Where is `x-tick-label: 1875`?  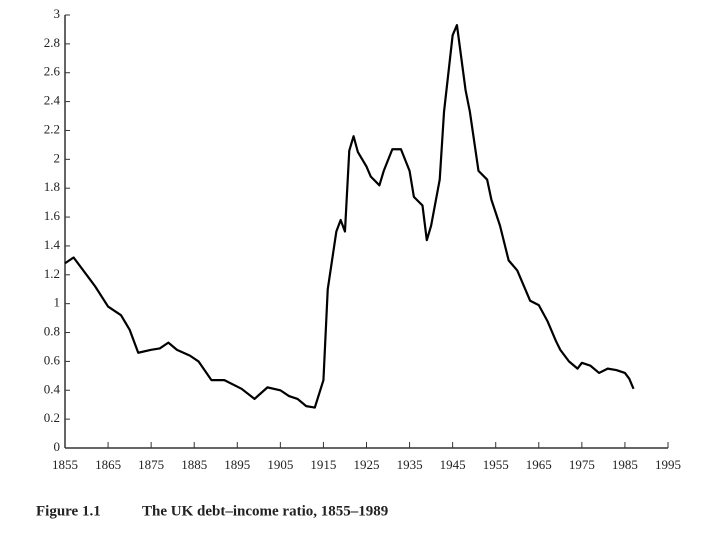
x-tick-label: 1875 is located at coordinates (151, 464).